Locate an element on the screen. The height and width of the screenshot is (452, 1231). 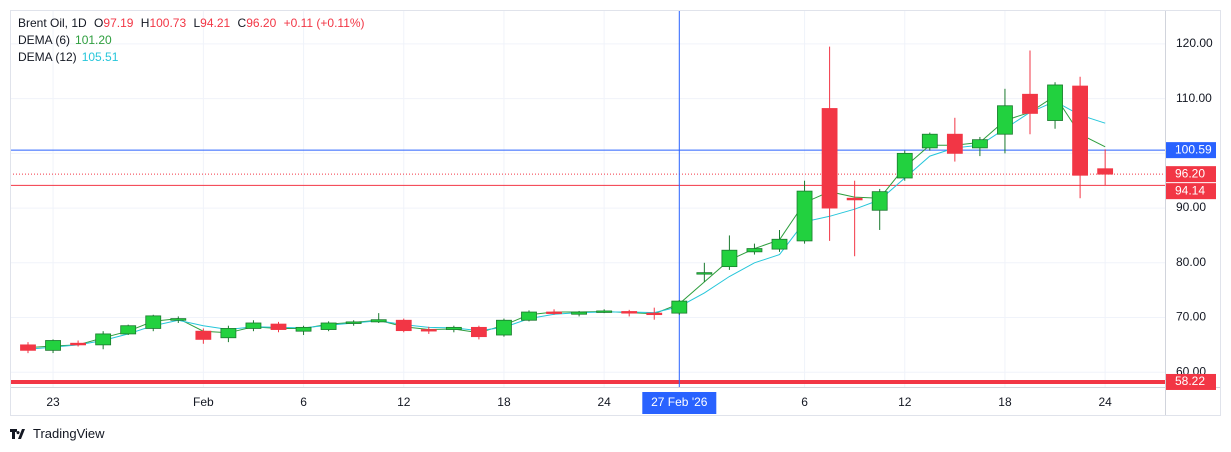
indicator-legend-entry: DEMA (12) 105.51 is located at coordinates (68, 57).